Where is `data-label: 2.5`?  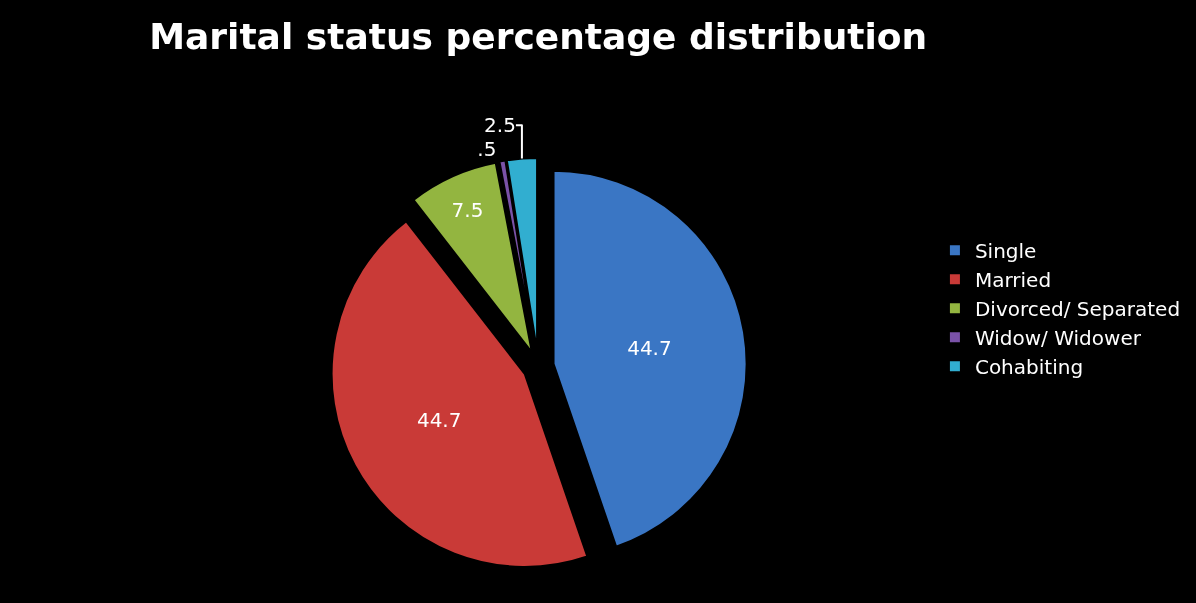
data-label: 2.5 is located at coordinates (500, 125).